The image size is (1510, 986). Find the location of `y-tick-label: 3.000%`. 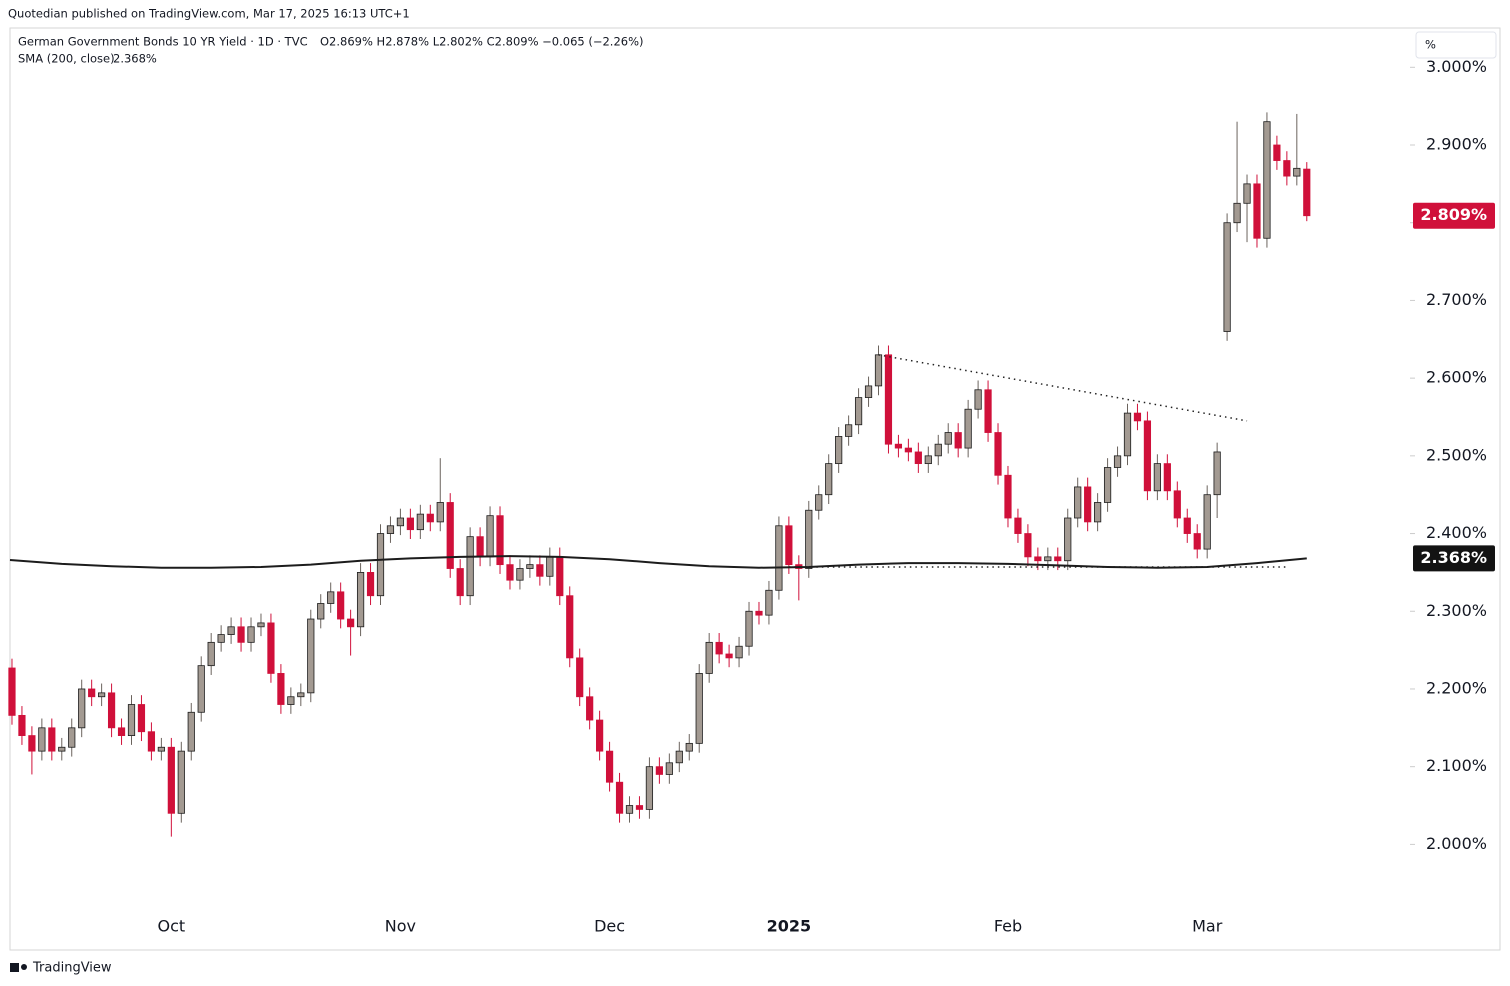

y-tick-label: 3.000% is located at coordinates (1456, 66).